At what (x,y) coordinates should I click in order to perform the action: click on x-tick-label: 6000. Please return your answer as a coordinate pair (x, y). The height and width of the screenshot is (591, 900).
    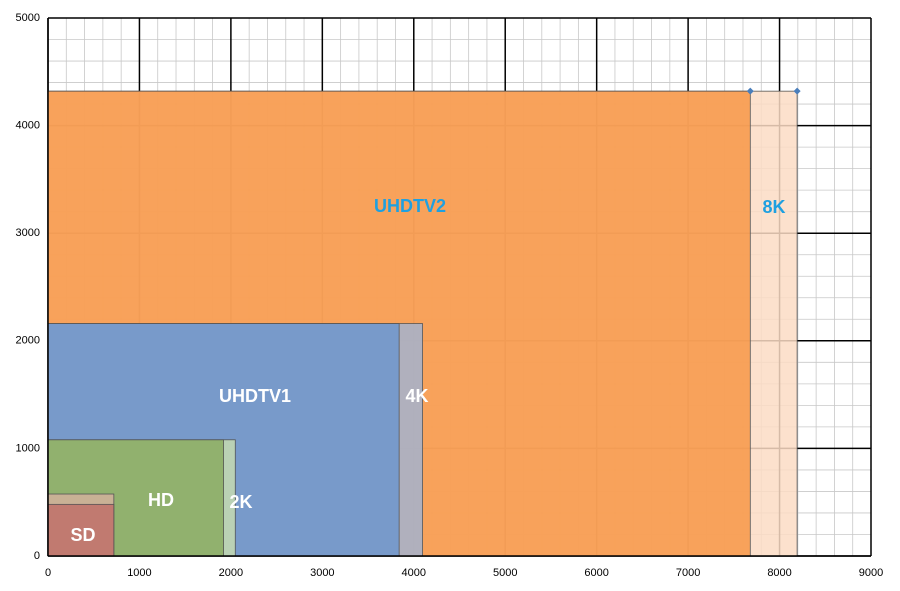
    Looking at the image, I should click on (596, 573).